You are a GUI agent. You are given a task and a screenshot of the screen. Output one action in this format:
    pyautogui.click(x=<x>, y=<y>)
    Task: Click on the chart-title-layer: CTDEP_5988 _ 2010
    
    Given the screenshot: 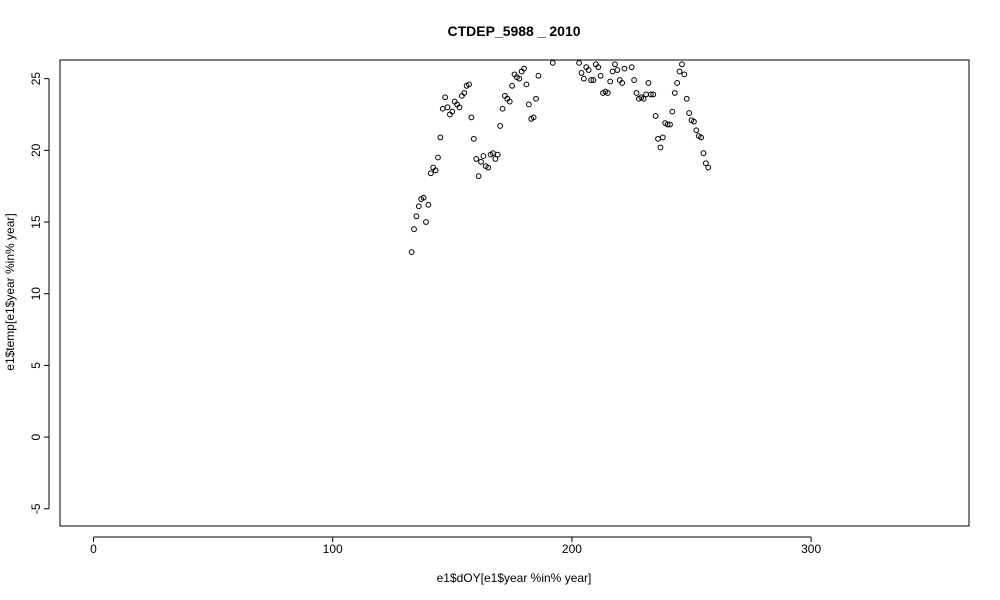 What is the action you would take?
    pyautogui.click(x=513, y=31)
    